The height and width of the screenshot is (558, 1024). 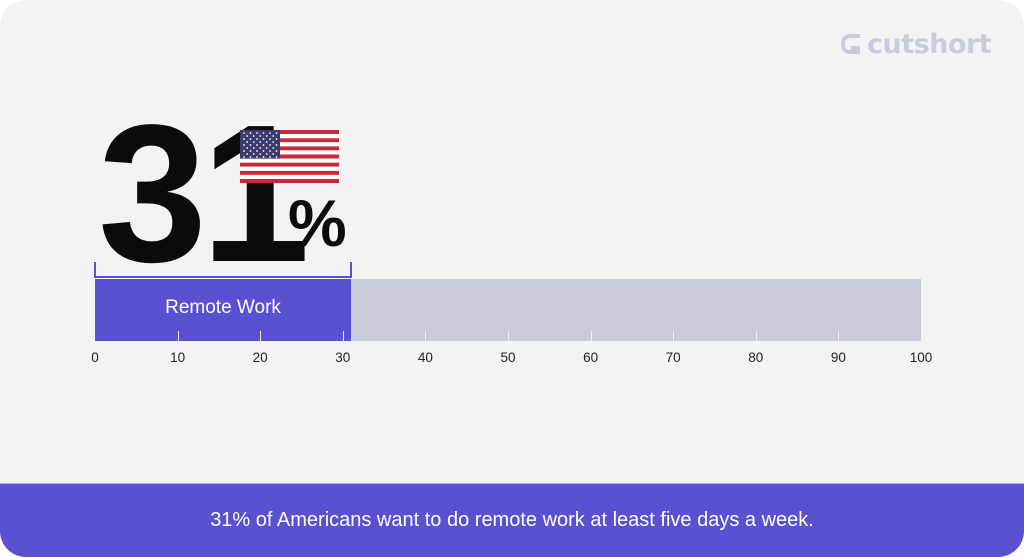 I want to click on tick-label: 20, so click(x=260, y=357).